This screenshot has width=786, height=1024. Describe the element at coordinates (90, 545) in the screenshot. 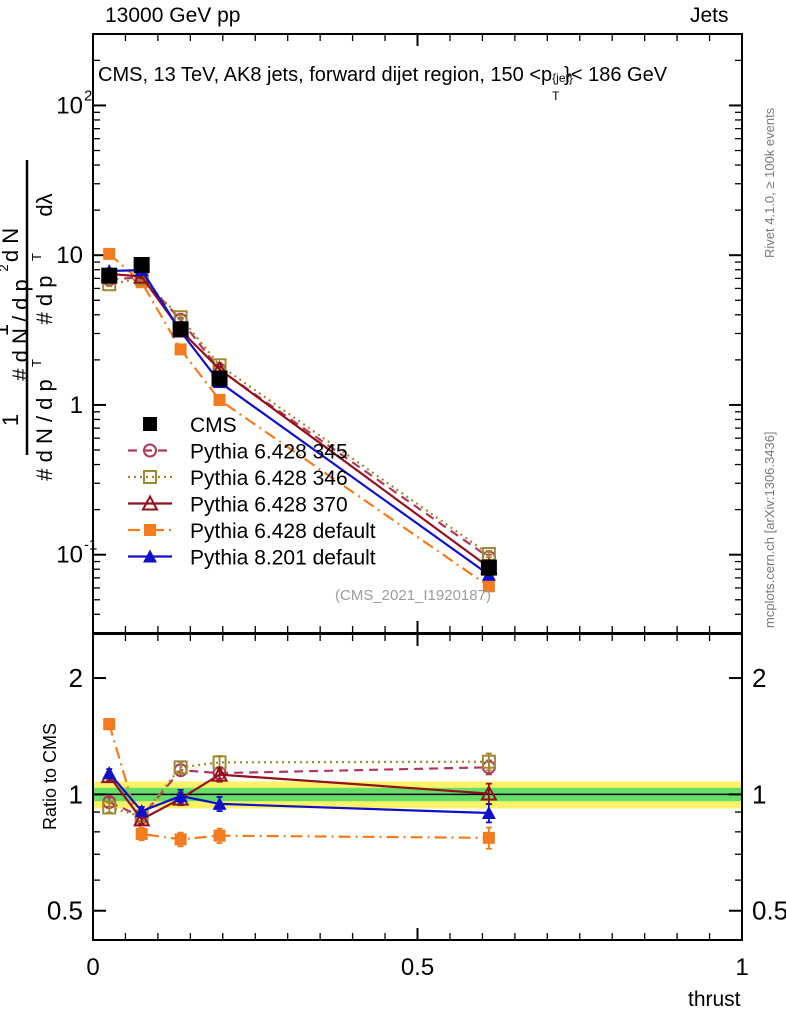

I see `y-tick-exponent: -1` at that location.